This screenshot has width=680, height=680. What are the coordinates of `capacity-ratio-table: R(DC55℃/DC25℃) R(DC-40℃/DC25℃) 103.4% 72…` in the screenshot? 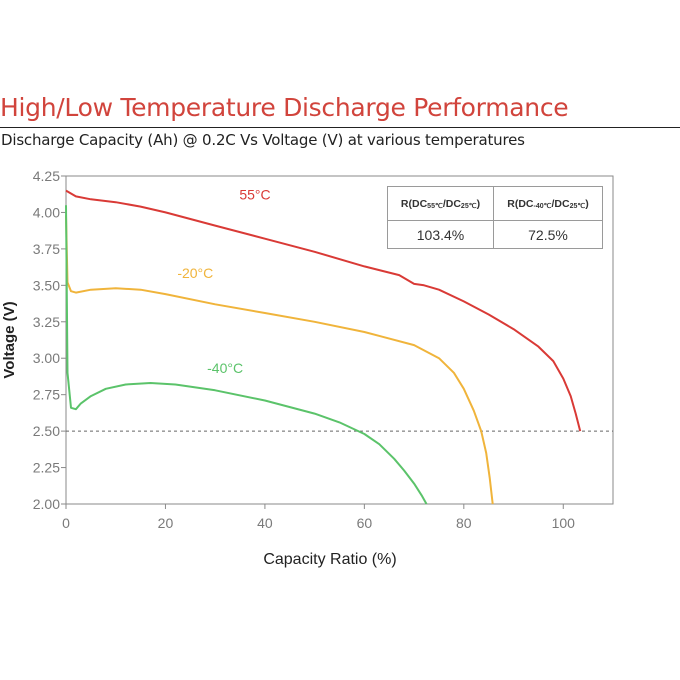 It's located at (495, 217).